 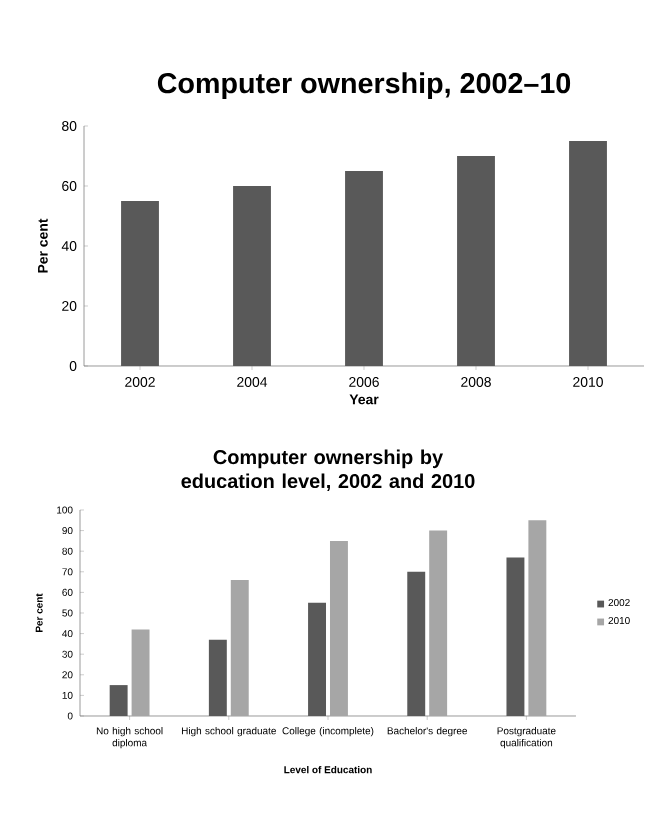 I want to click on chart-title: Computer ownership, 2002–10, so click(x=364, y=86).